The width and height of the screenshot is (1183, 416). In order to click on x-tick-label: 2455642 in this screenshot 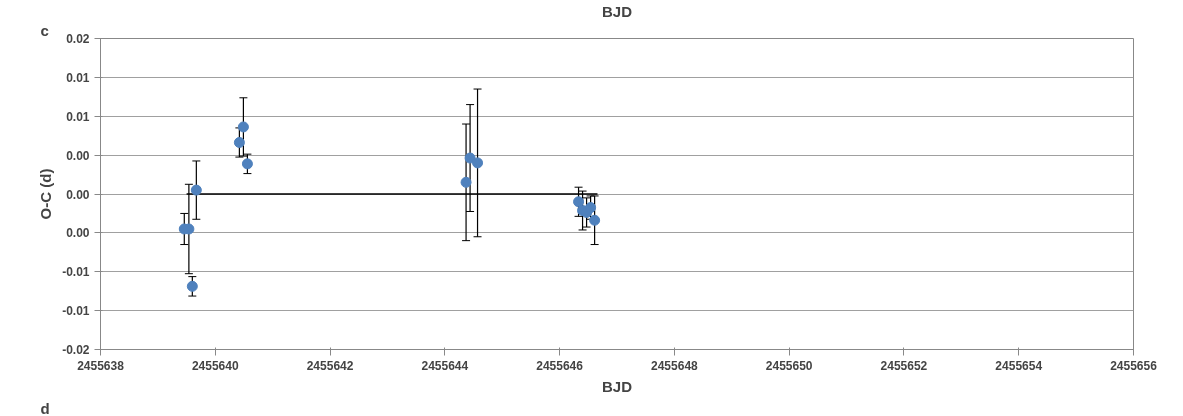, I will do `click(330, 365)`.